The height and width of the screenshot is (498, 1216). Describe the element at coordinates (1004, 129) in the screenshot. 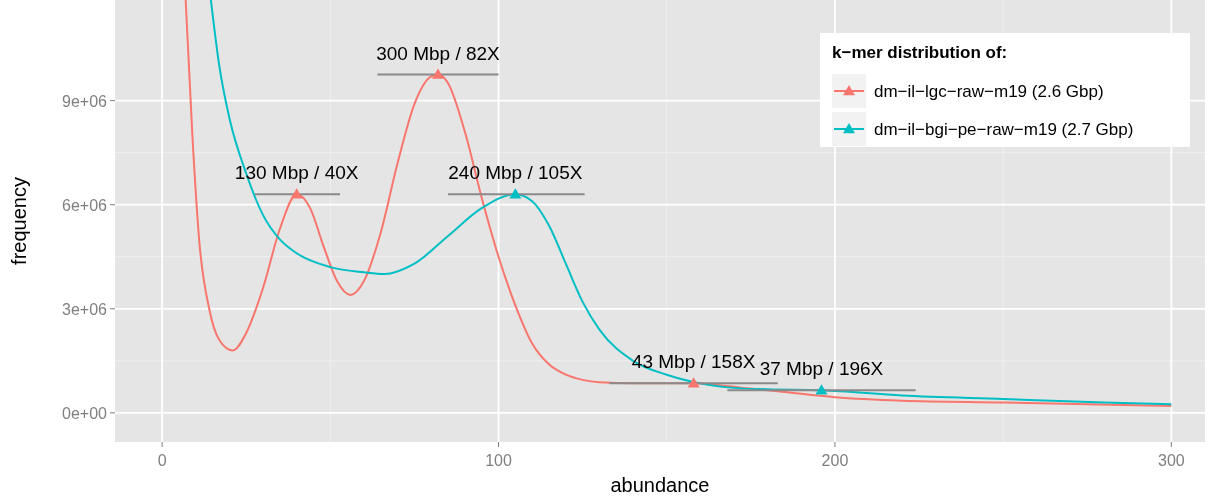

I see `legend-label: dm−il−bgi−pe−raw−m19 (2.7 Gbp)` at that location.